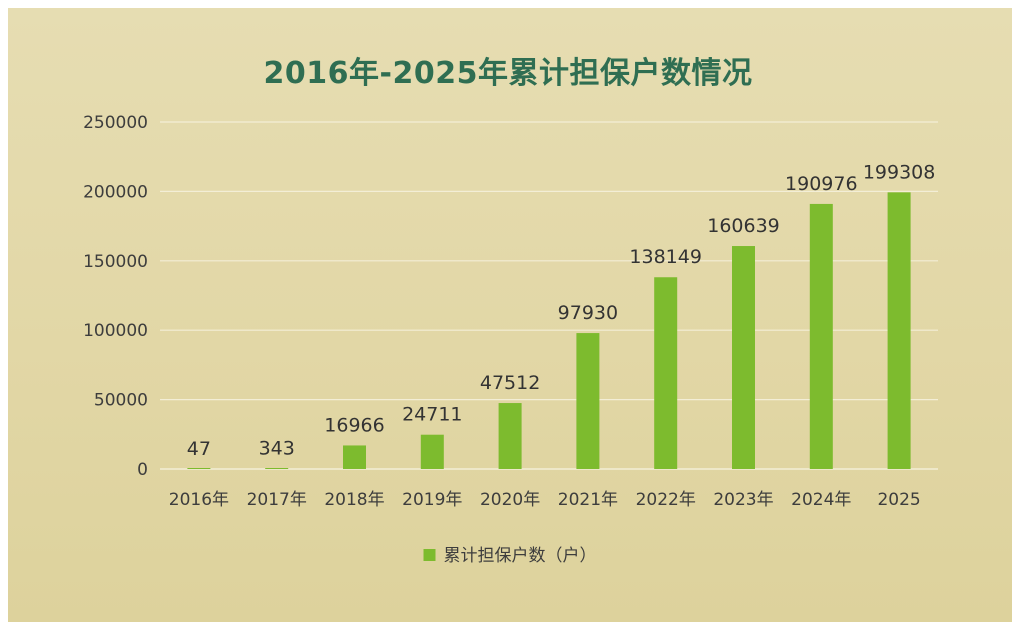 This screenshot has height=638, width=1020. Describe the element at coordinates (520, 556) in the screenshot. I see `legend-label: 累计担保户数（户）` at that location.